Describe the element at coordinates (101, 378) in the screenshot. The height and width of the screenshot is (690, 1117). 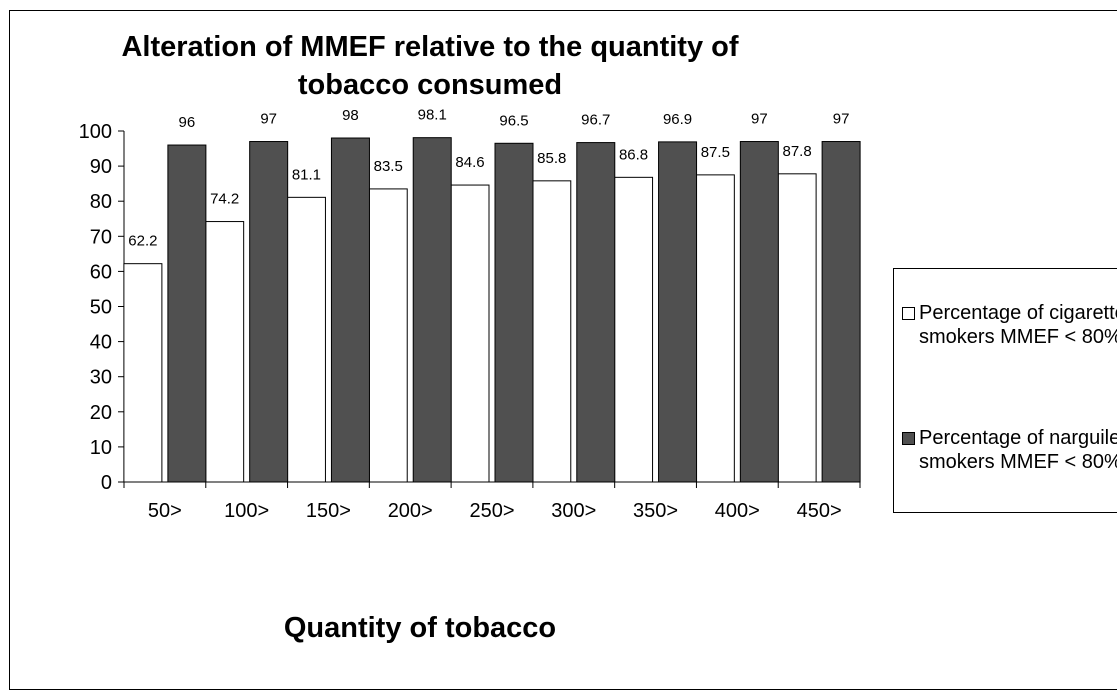
I see `y-tick-label: 30` at that location.